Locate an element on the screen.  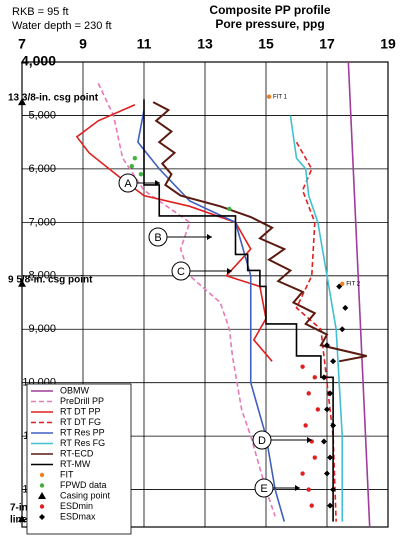
annotation: liner is located at coordinates (20, 520).